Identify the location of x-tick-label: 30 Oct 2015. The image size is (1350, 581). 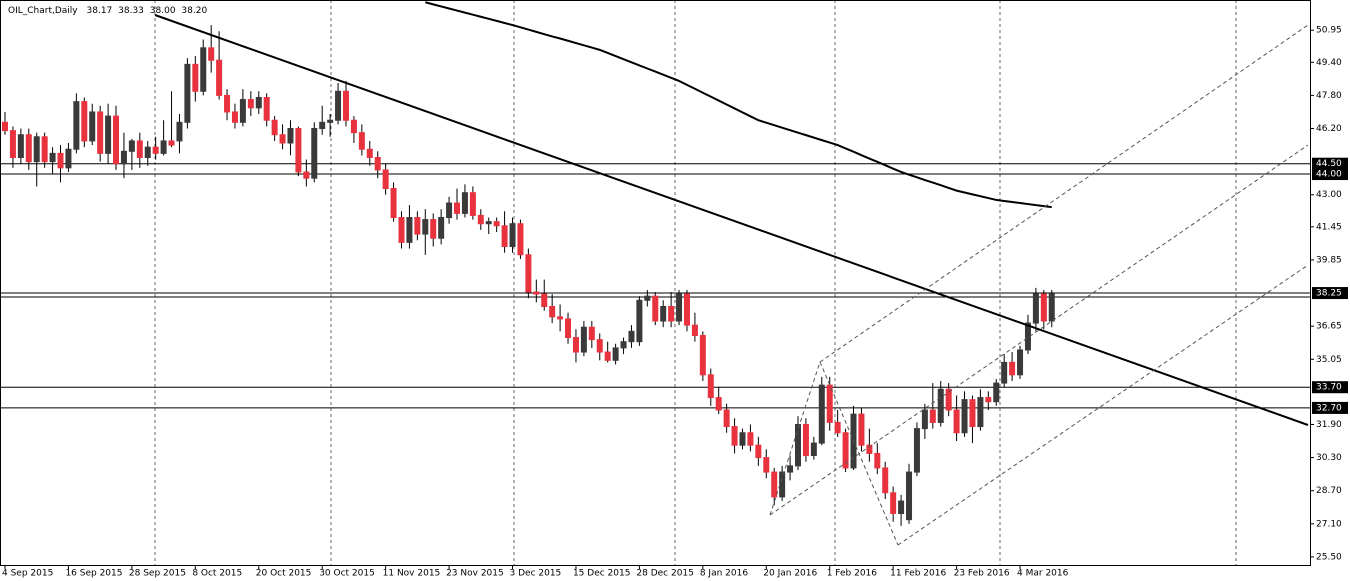
(347, 574).